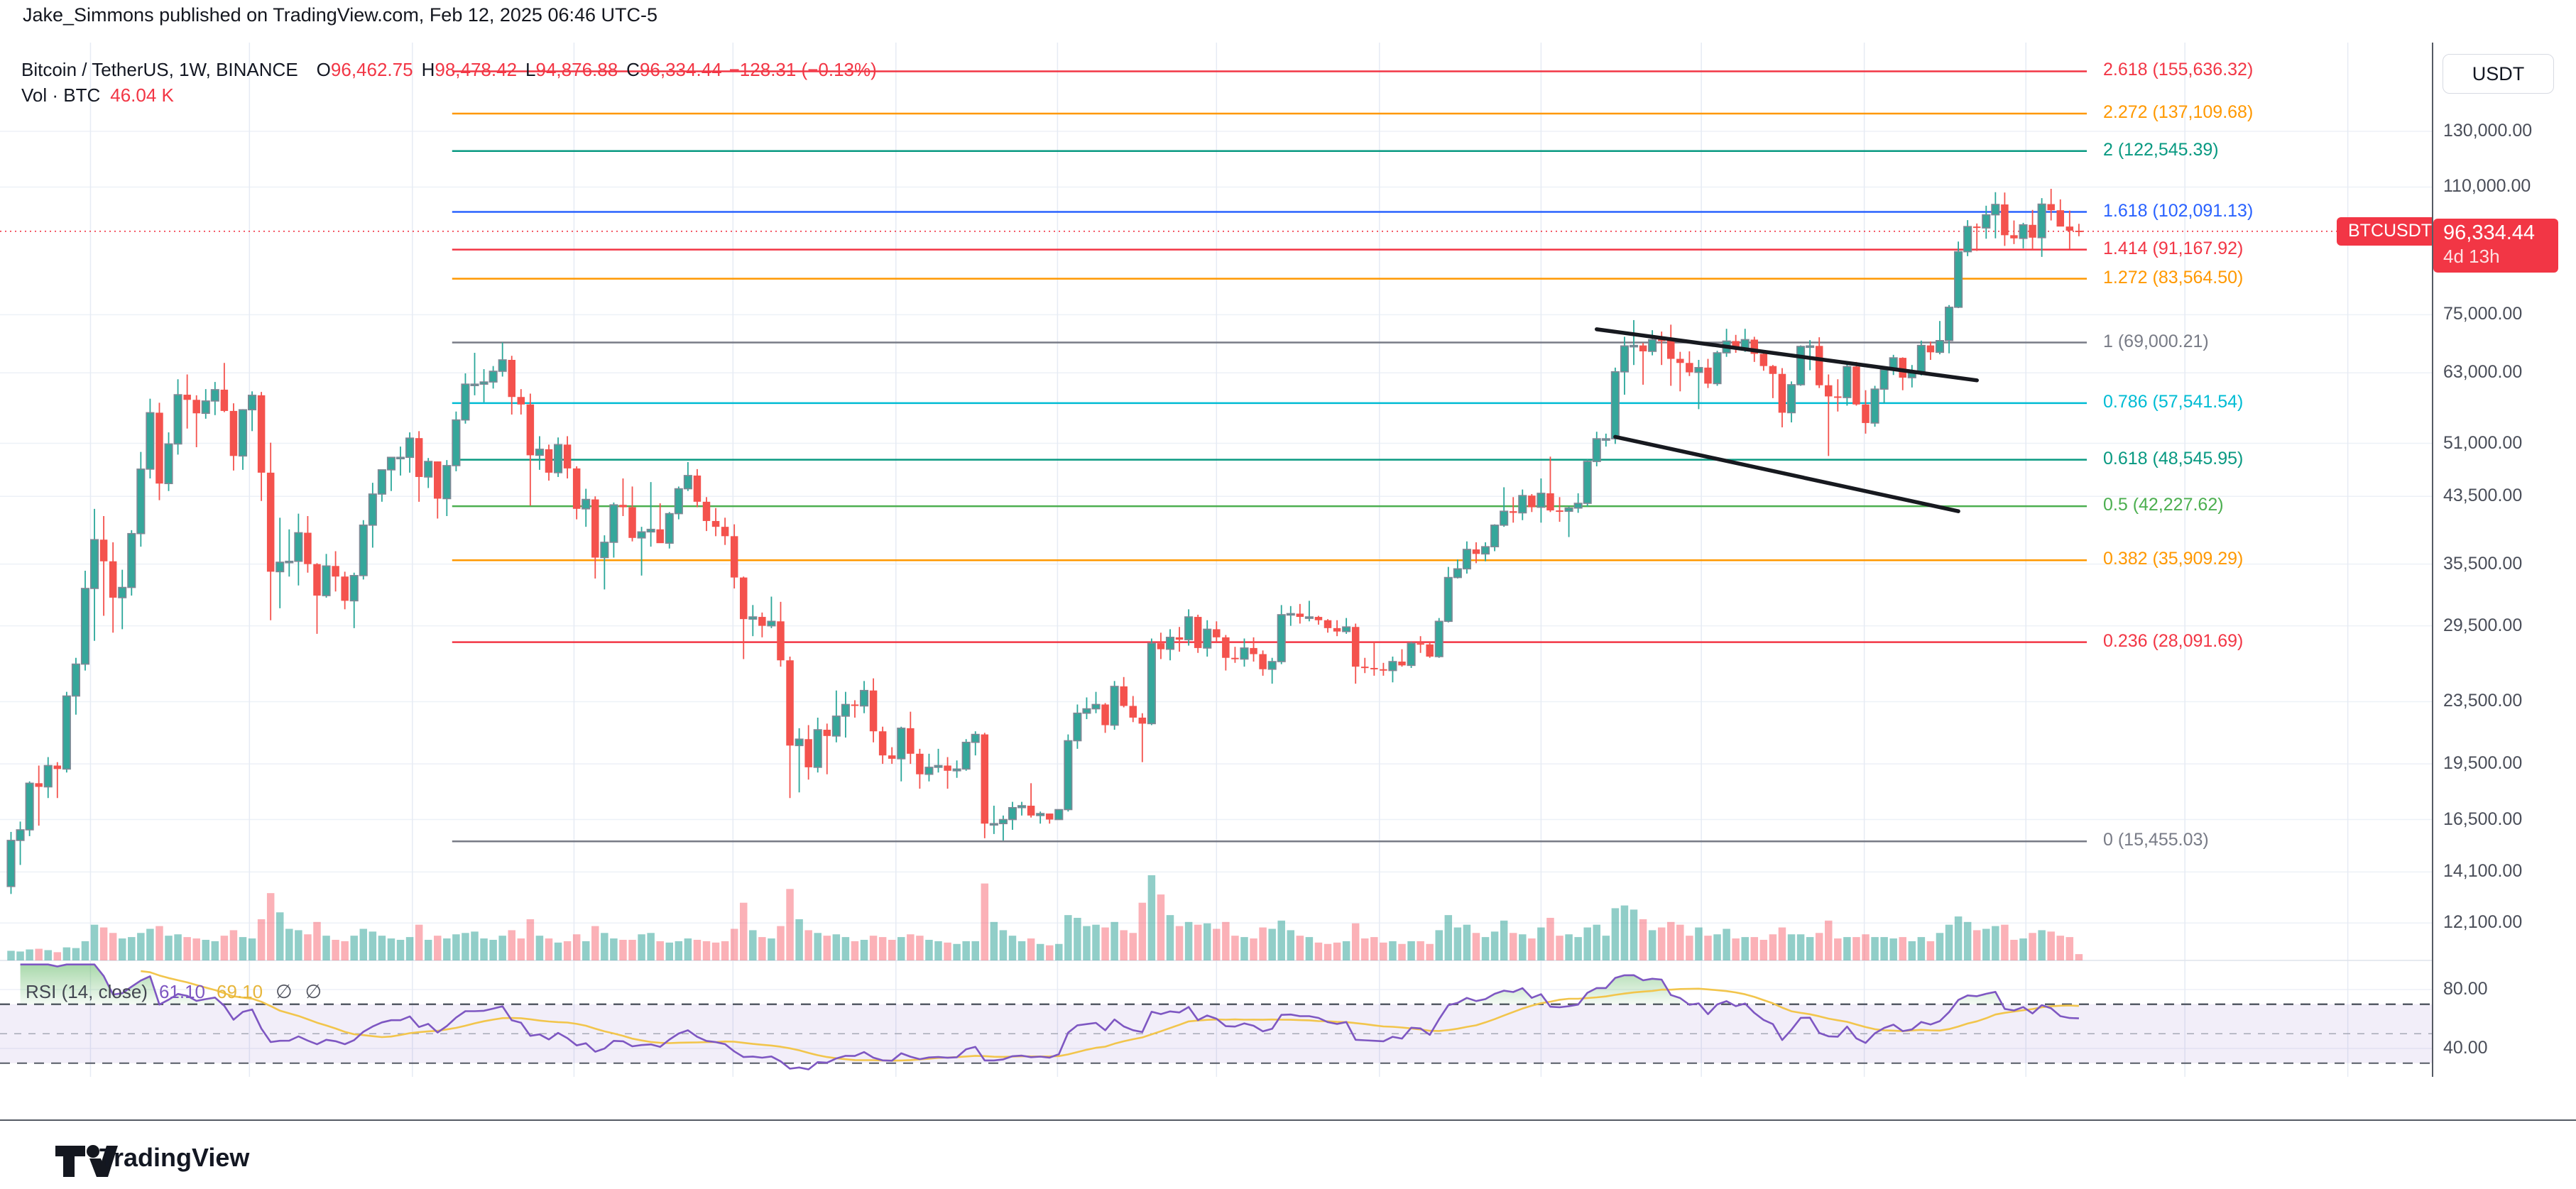 This screenshot has height=1189, width=2576. Describe the element at coordinates (174, 1157) in the screenshot. I see `tradingview-brand-text: TradingView` at that location.